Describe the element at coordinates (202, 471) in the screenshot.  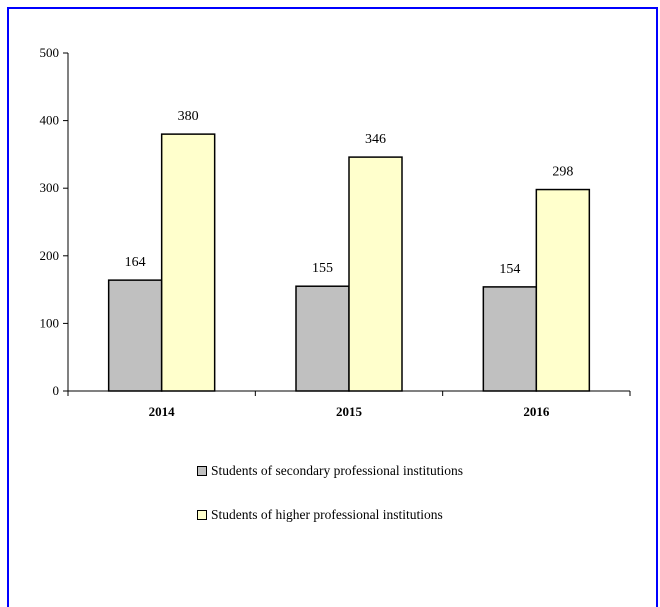
I see `legend-swatch-secondary` at that location.